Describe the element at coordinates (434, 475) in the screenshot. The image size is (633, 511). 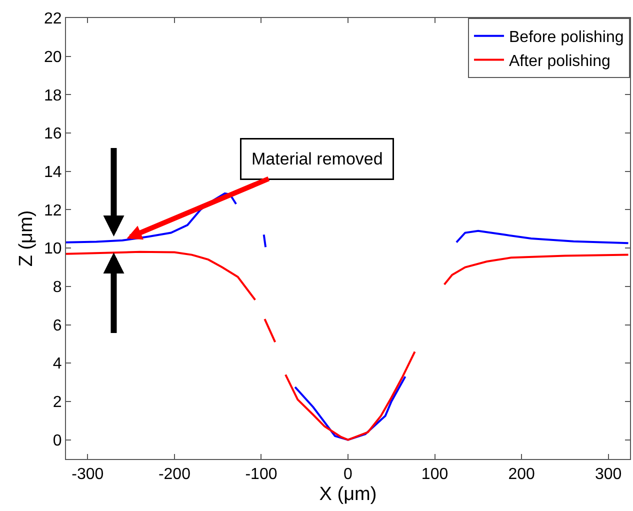
I see `x-tick-label: 100` at that location.